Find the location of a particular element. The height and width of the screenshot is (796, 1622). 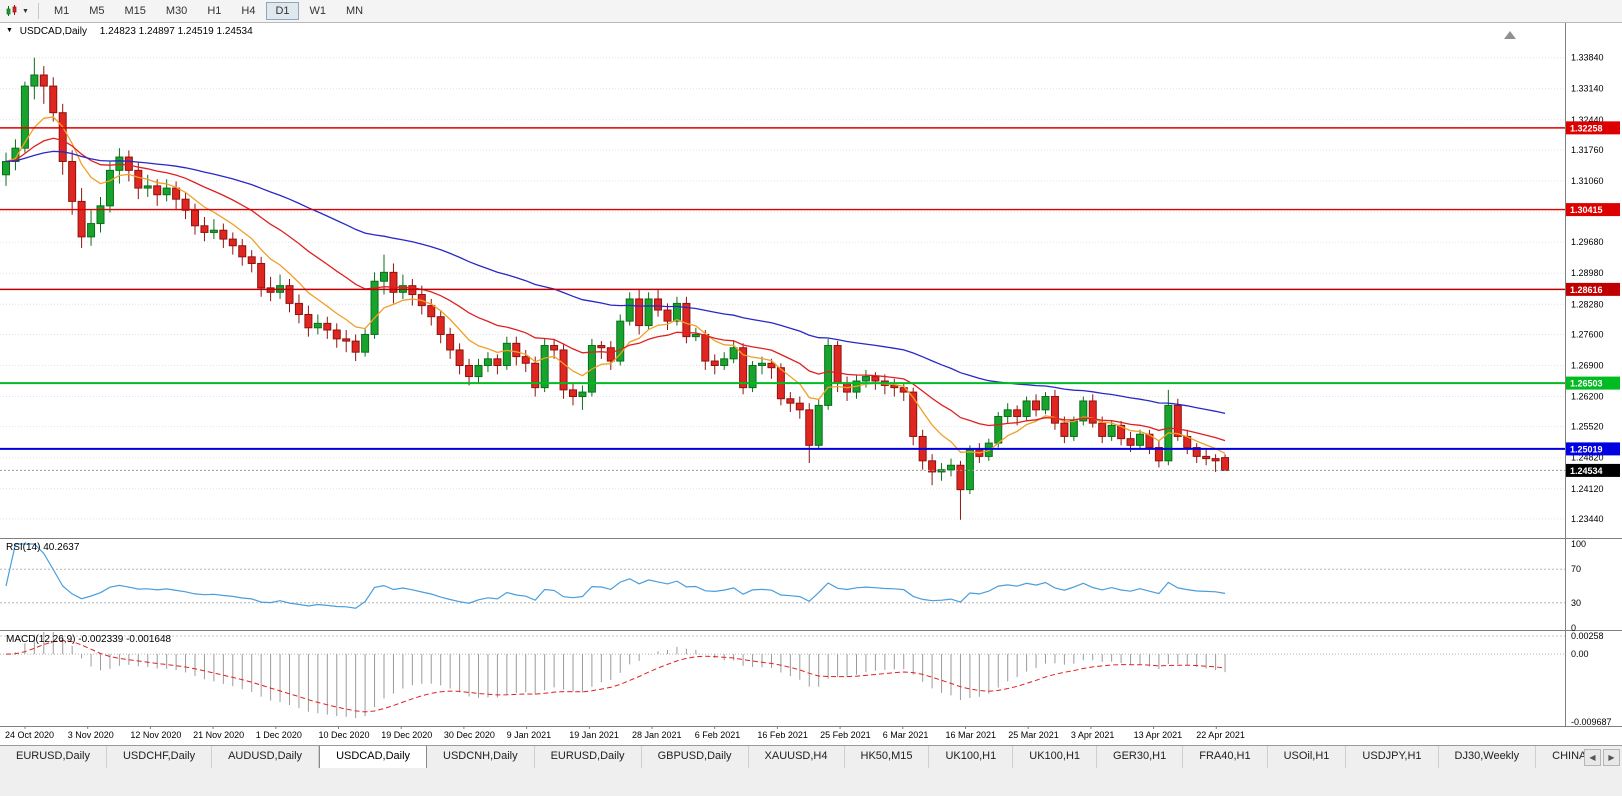

svg-text: 1.33840 is located at coordinates (1587, 58).